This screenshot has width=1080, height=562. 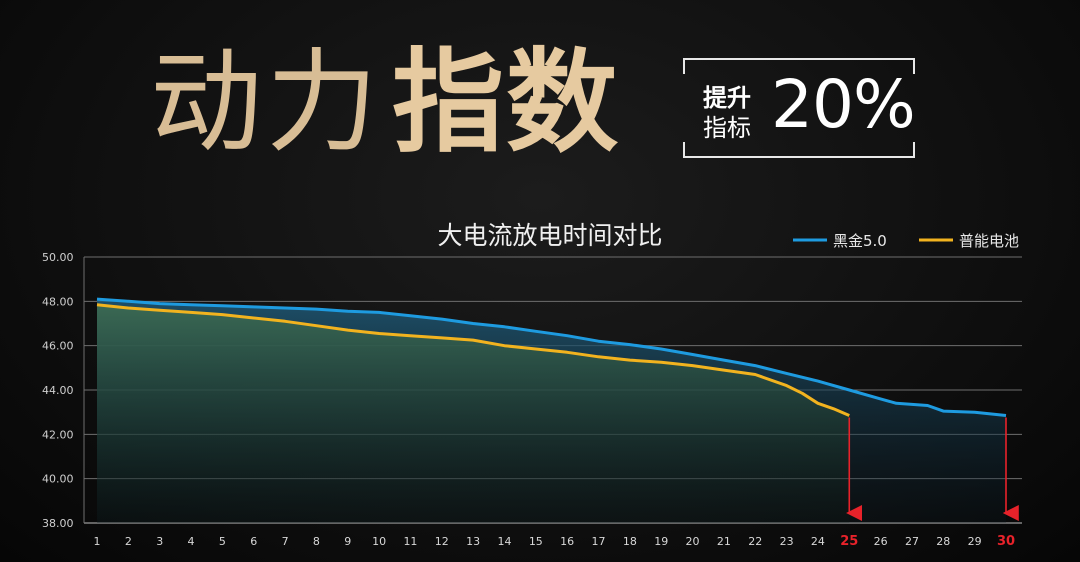 What do you see at coordinates (989, 241) in the screenshot?
I see `legend-label: 普能电池` at bounding box center [989, 241].